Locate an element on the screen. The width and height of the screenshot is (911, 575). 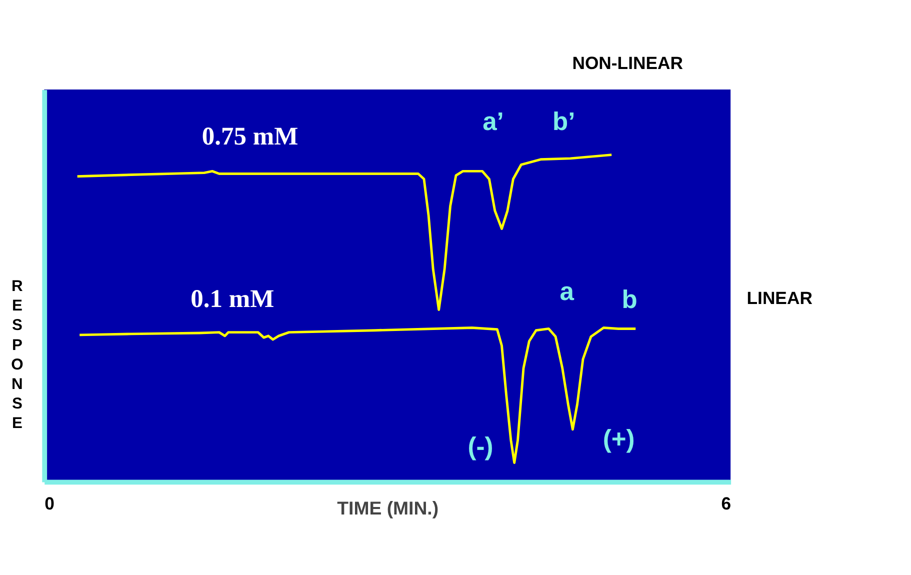
text: LINEAR is located at coordinates (779, 298).